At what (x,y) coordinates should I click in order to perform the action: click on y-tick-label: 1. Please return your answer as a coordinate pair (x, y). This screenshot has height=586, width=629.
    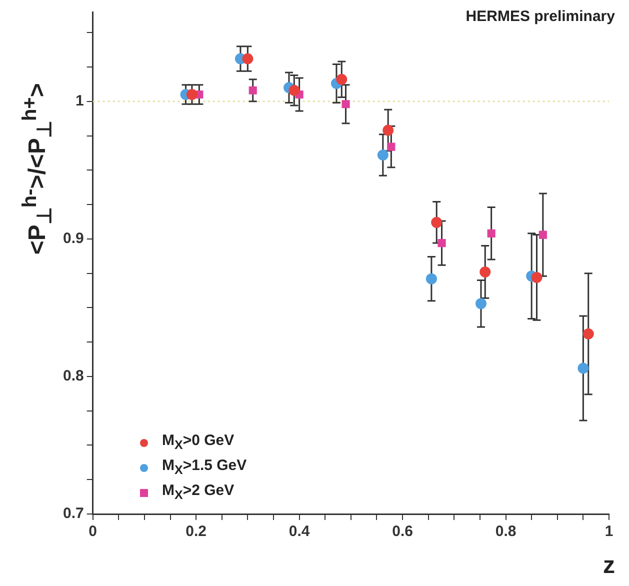
    Looking at the image, I should click on (80, 101).